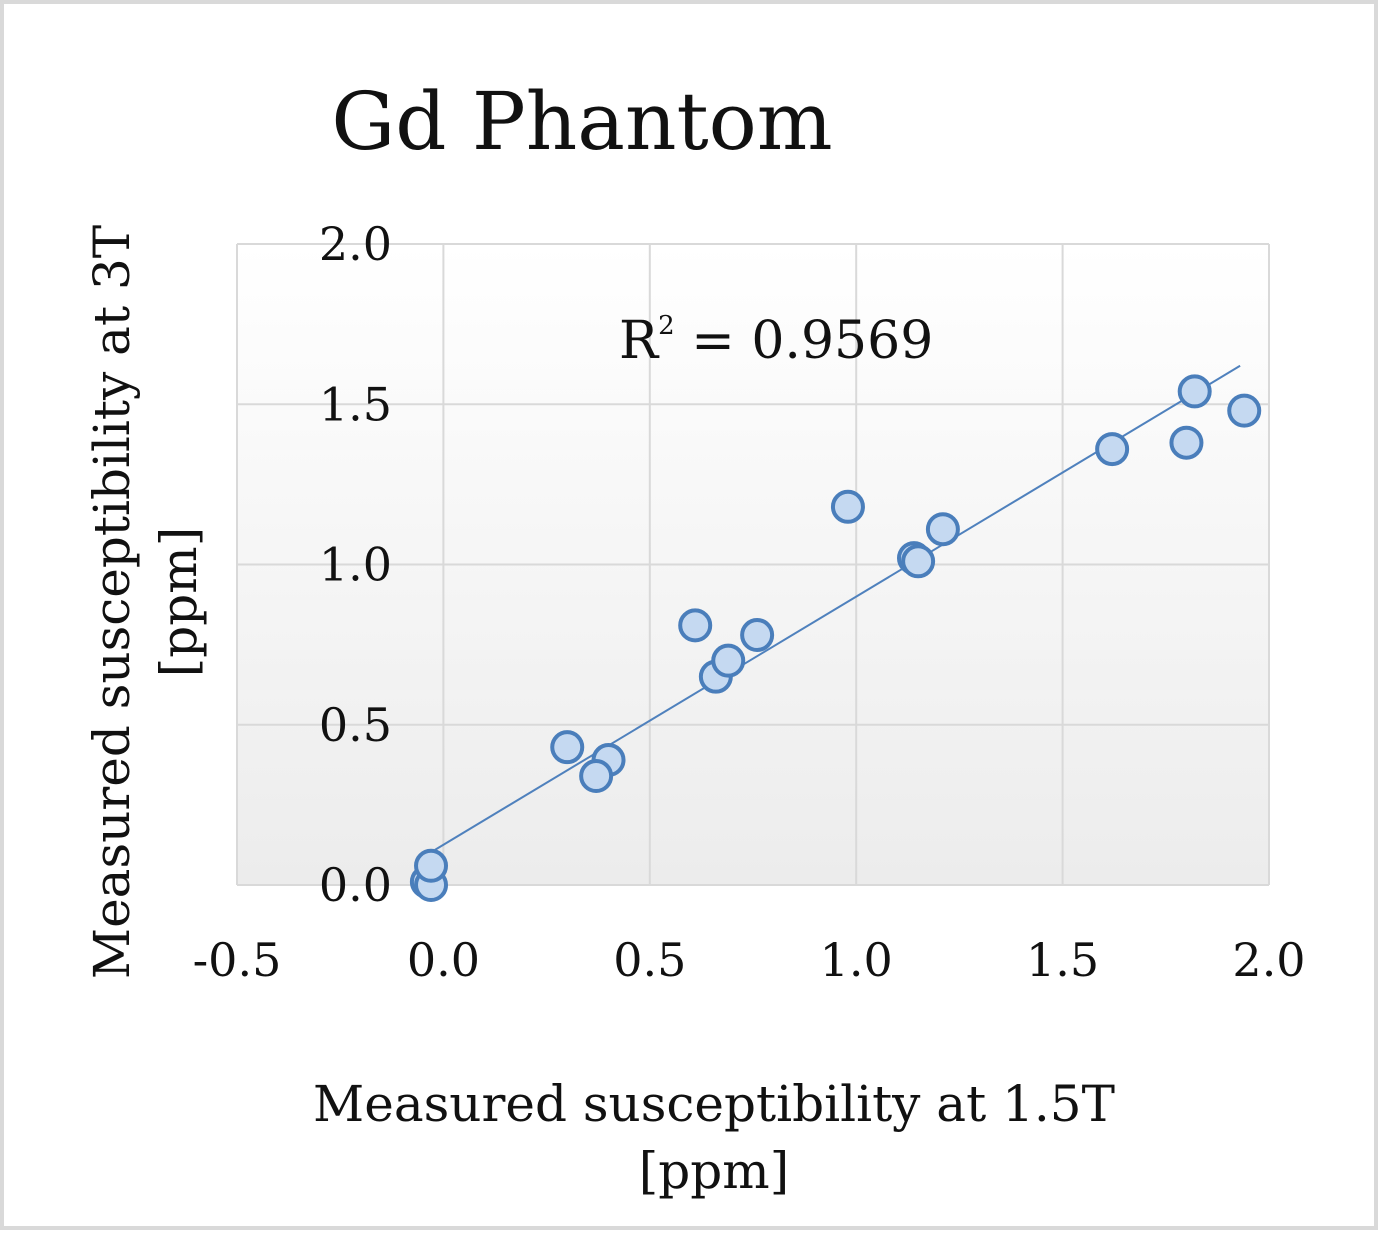 This screenshot has height=1234, width=1378. I want to click on r-squared-label: R2 = 0.9569, so click(776, 341).